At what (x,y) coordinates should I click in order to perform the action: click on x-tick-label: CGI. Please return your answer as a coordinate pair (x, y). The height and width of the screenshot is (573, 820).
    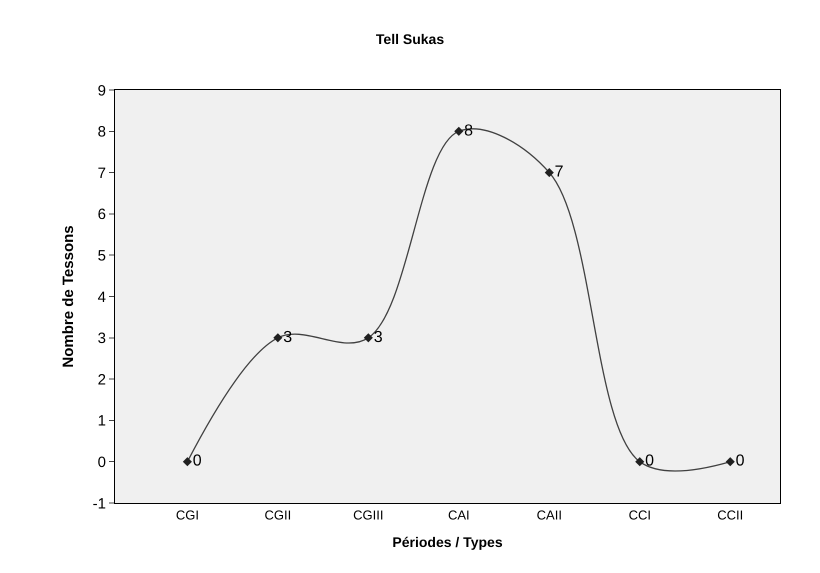
    Looking at the image, I should click on (187, 515).